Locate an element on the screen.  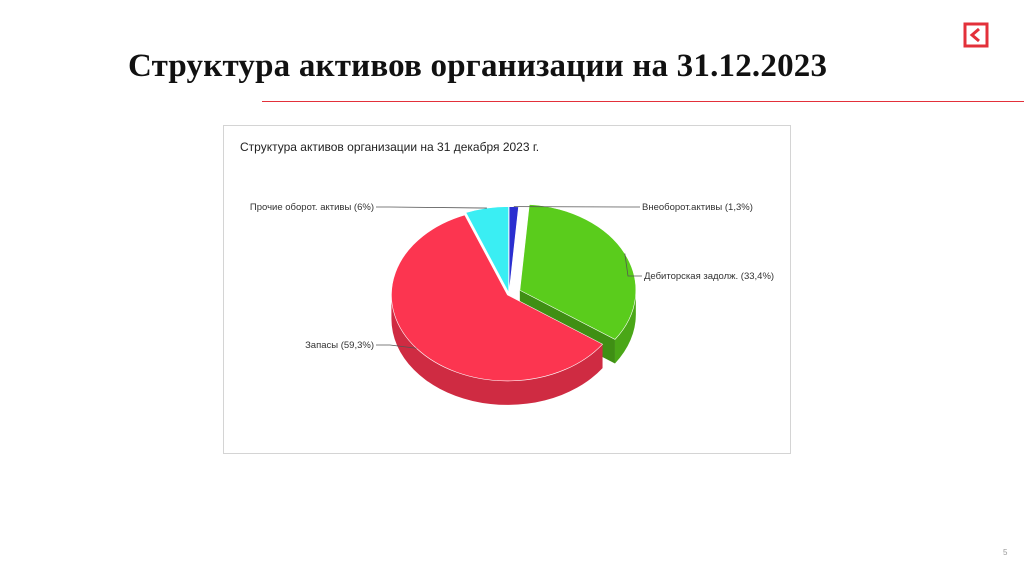
pie-slice-3-side is located at coordinates (497, 349).